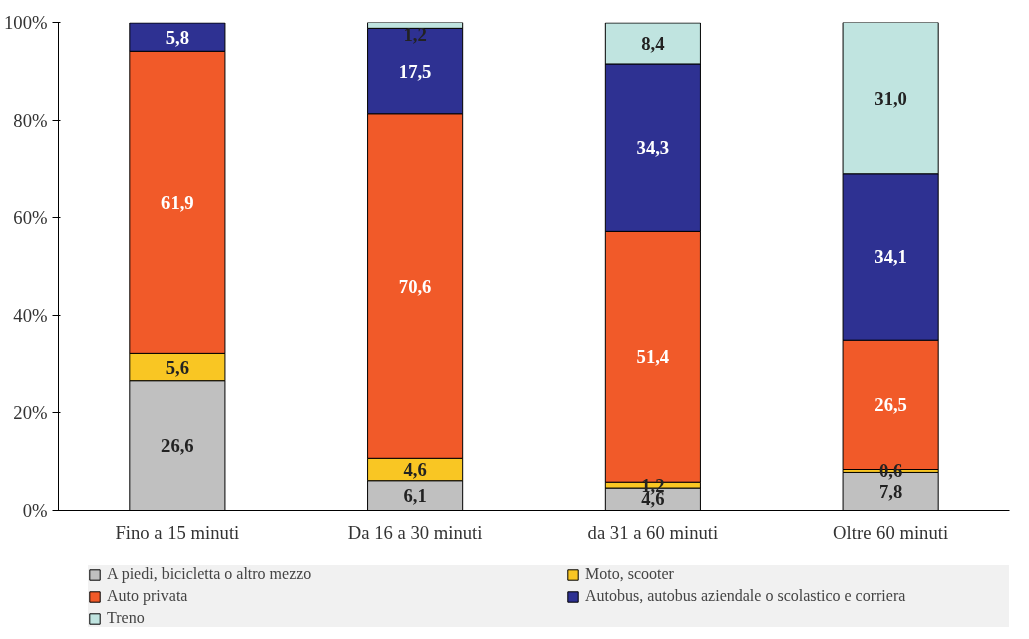  Describe the element at coordinates (415, 532) in the screenshot. I see `x-tick-label: Da 16 a 30 minuti` at that location.